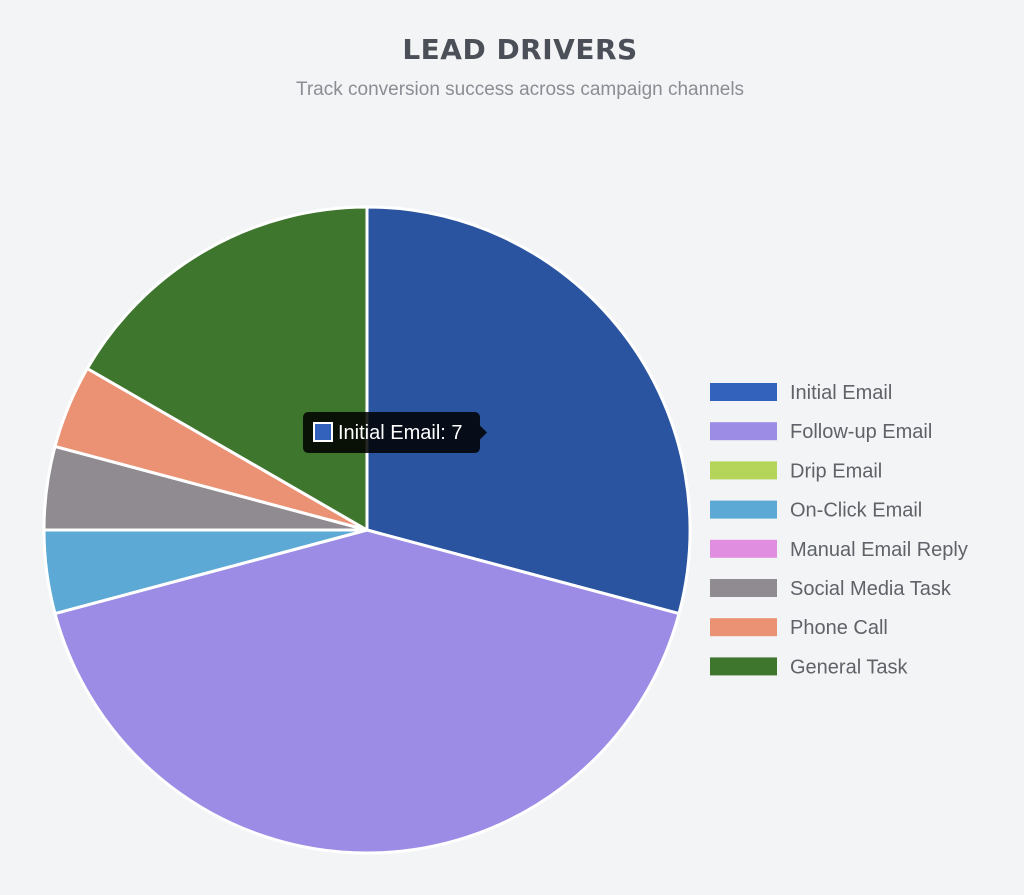  I want to click on legend-item-manual-email-reply: Manual Email Reply, so click(839, 550).